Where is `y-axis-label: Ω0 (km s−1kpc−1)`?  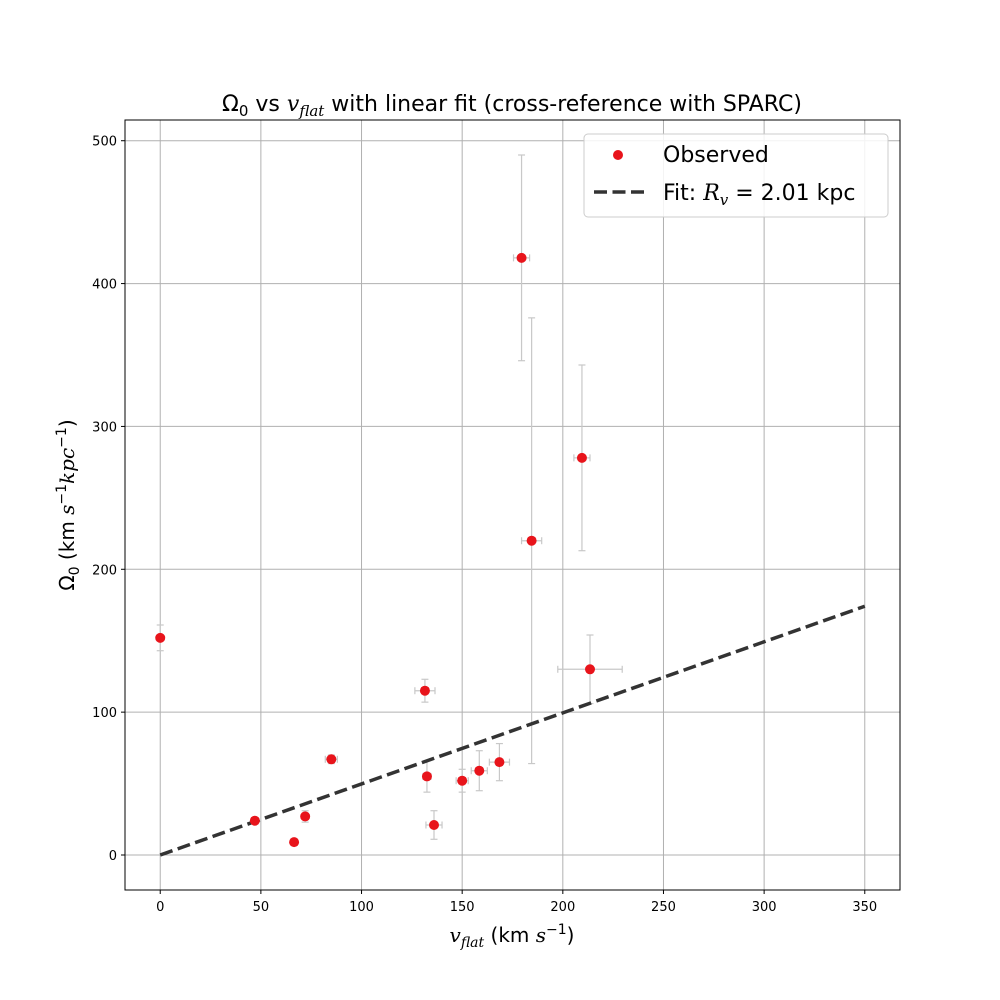 y-axis-label: Ω0 (km s−1kpc−1) is located at coordinates (68, 504).